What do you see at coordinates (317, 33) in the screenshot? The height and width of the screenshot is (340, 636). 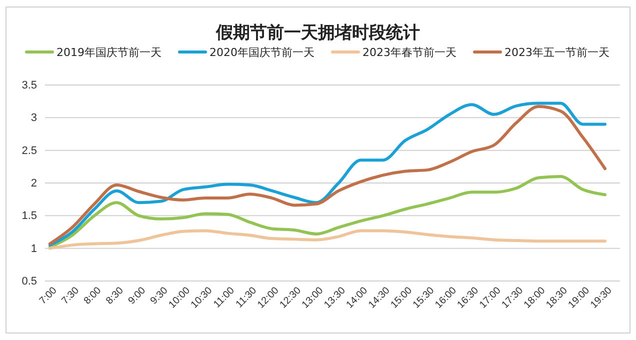 I see `chart-title: 假期节前一天拥堵时段统计` at bounding box center [317, 33].